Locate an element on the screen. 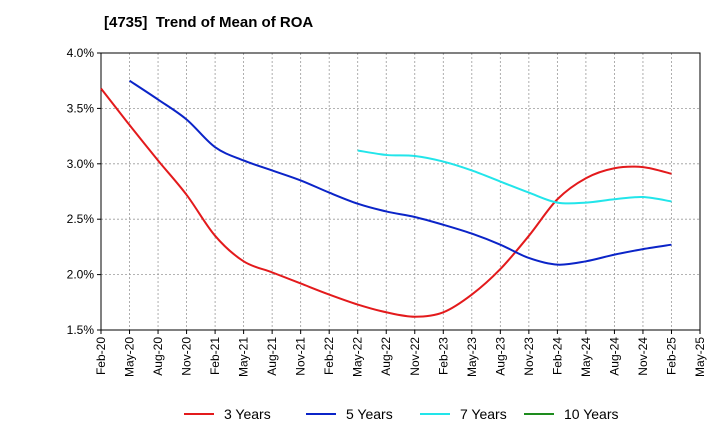 This screenshot has width=720, height=440. x-tick-label: Aug-23 is located at coordinates (500, 356).